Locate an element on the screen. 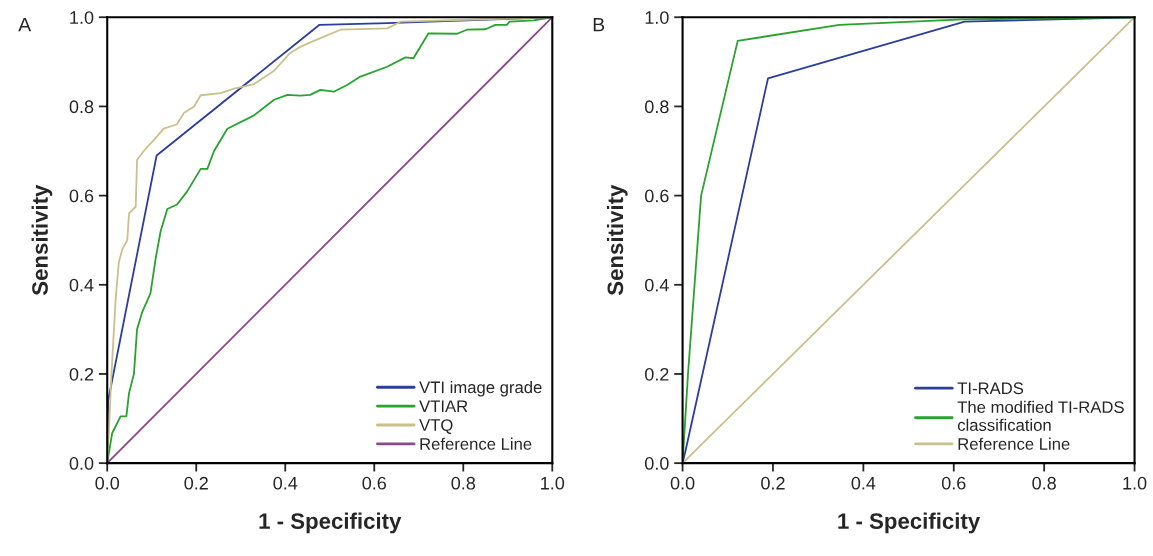 Image resolution: width=1153 pixels, height=556 pixels. legend-label: VTQ is located at coordinates (436, 426).